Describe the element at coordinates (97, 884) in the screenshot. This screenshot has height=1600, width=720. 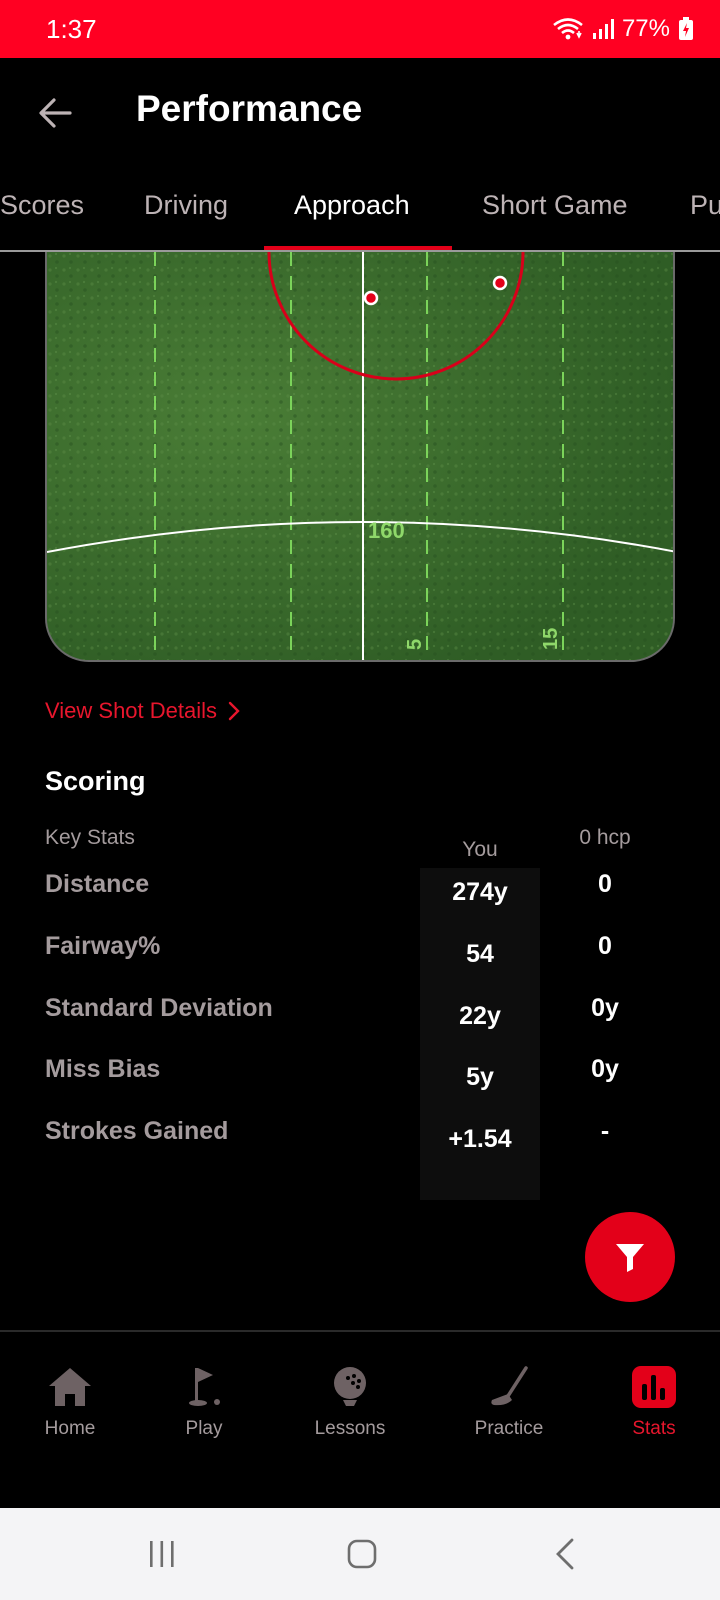
I see `stat-label: Distance` at that location.